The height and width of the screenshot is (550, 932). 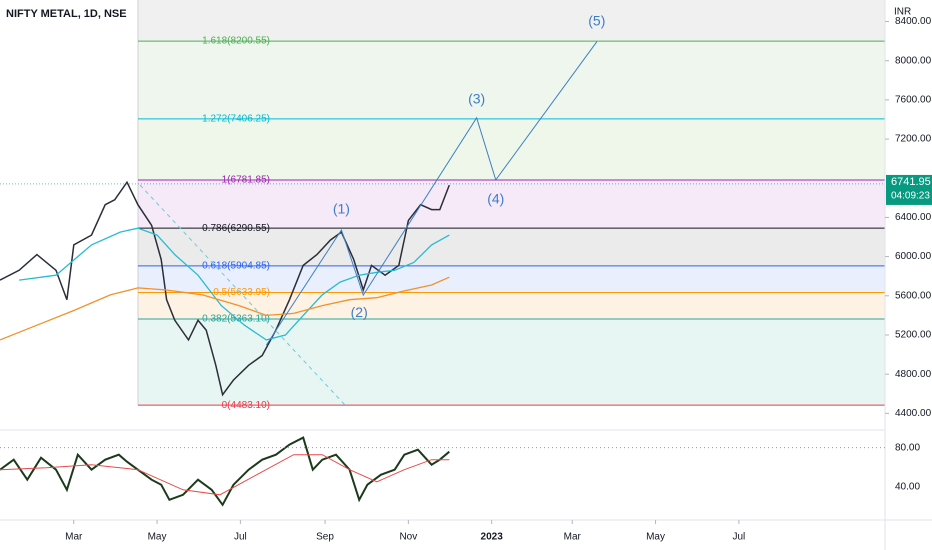 I want to click on fib-label: 0.618(5904.85), so click(x=236, y=266).